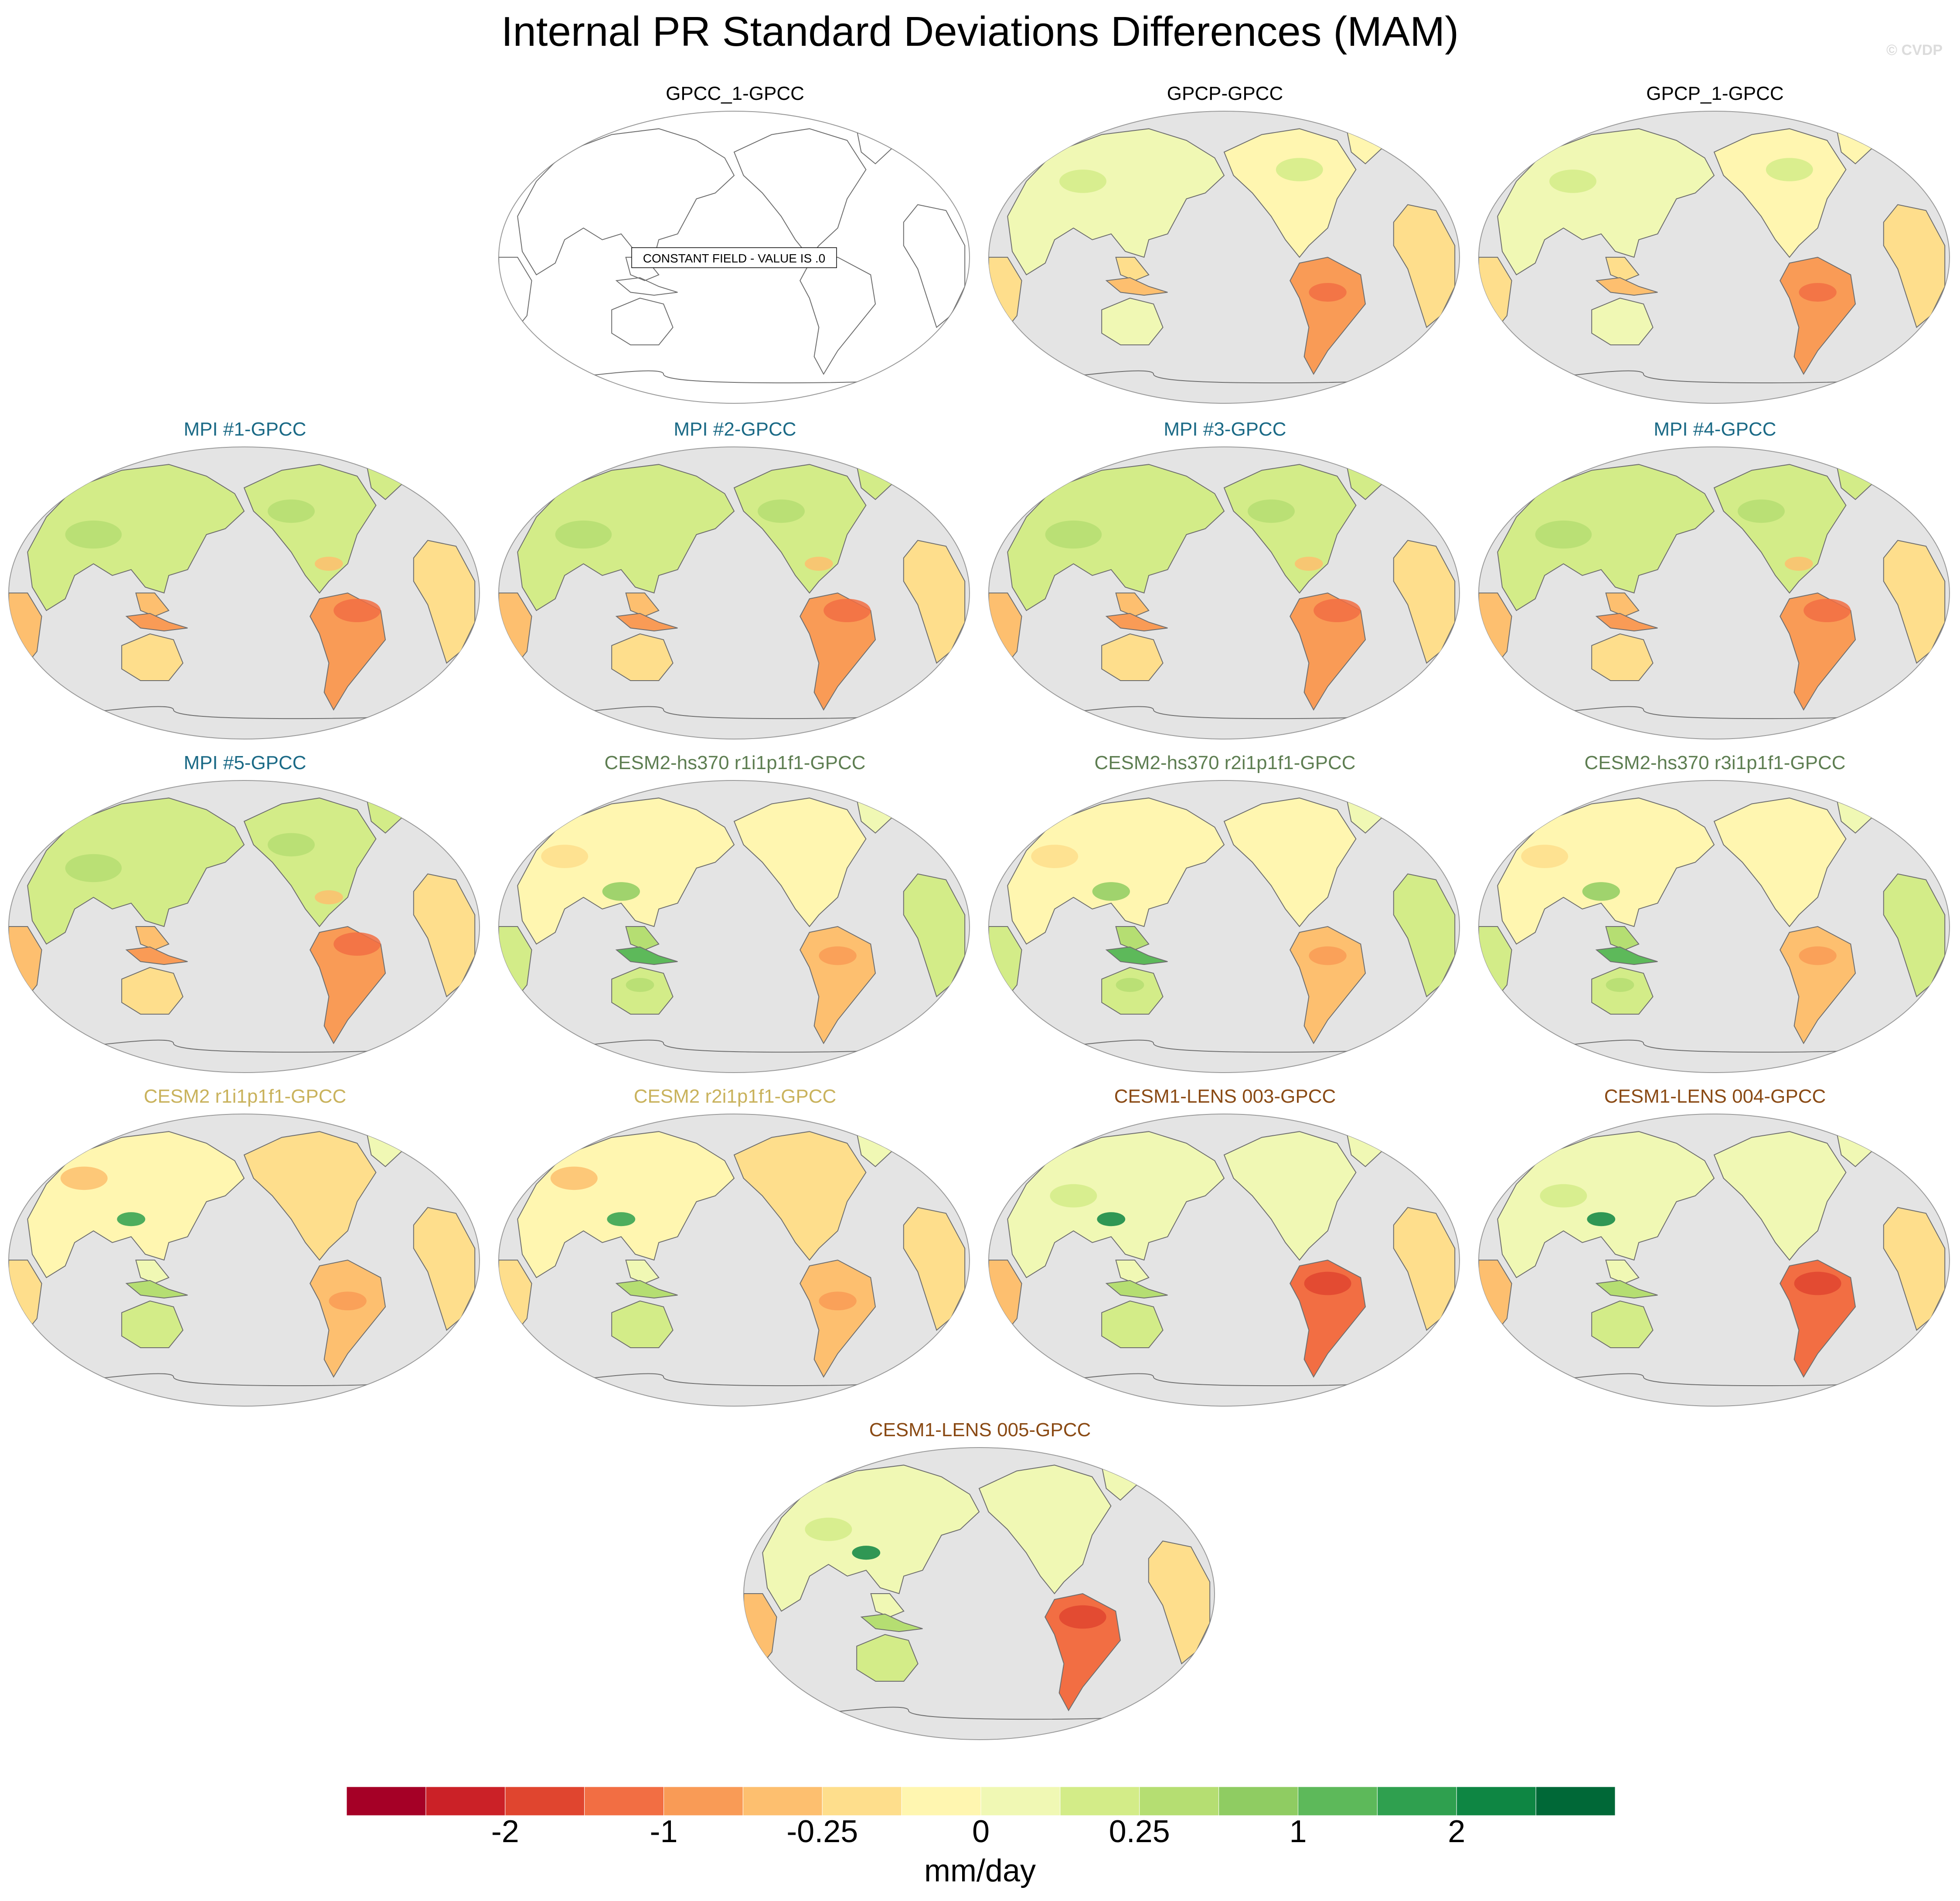  What do you see at coordinates (1715, 93) in the screenshot?
I see `panel-title: GPCP_1-GPCC` at bounding box center [1715, 93].